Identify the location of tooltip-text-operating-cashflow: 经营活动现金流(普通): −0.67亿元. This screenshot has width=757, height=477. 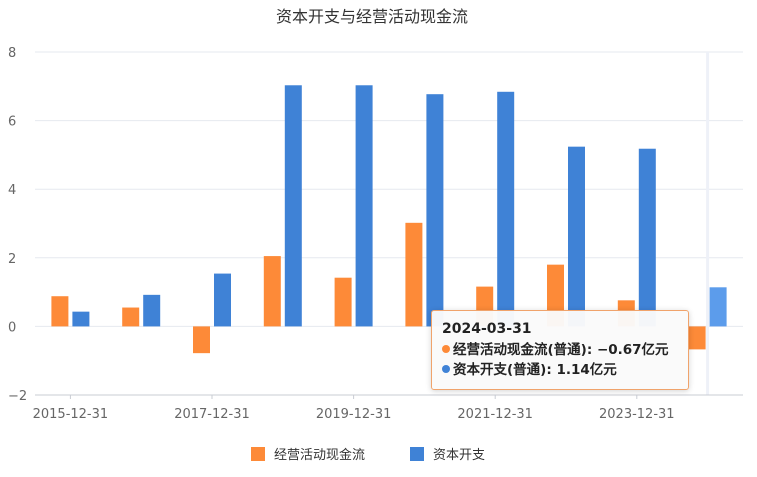
(561, 350).